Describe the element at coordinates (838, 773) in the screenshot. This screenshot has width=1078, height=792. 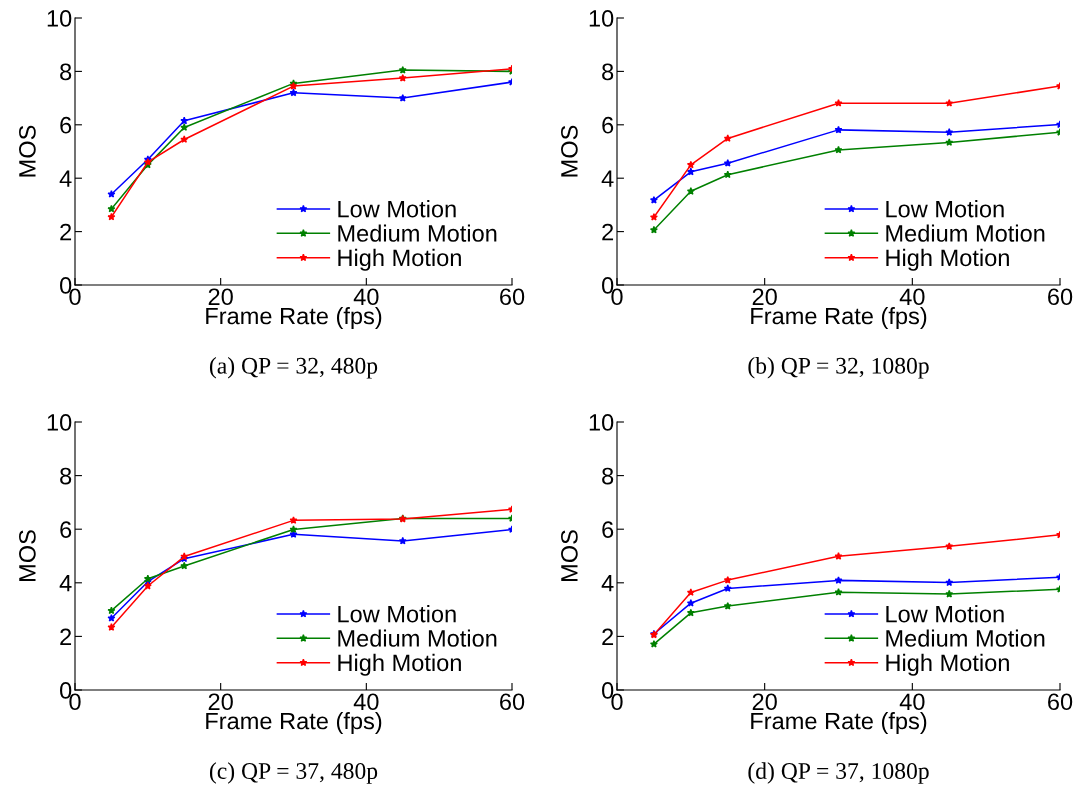
I see `text: (d) QP = 37, 1080p` at that location.